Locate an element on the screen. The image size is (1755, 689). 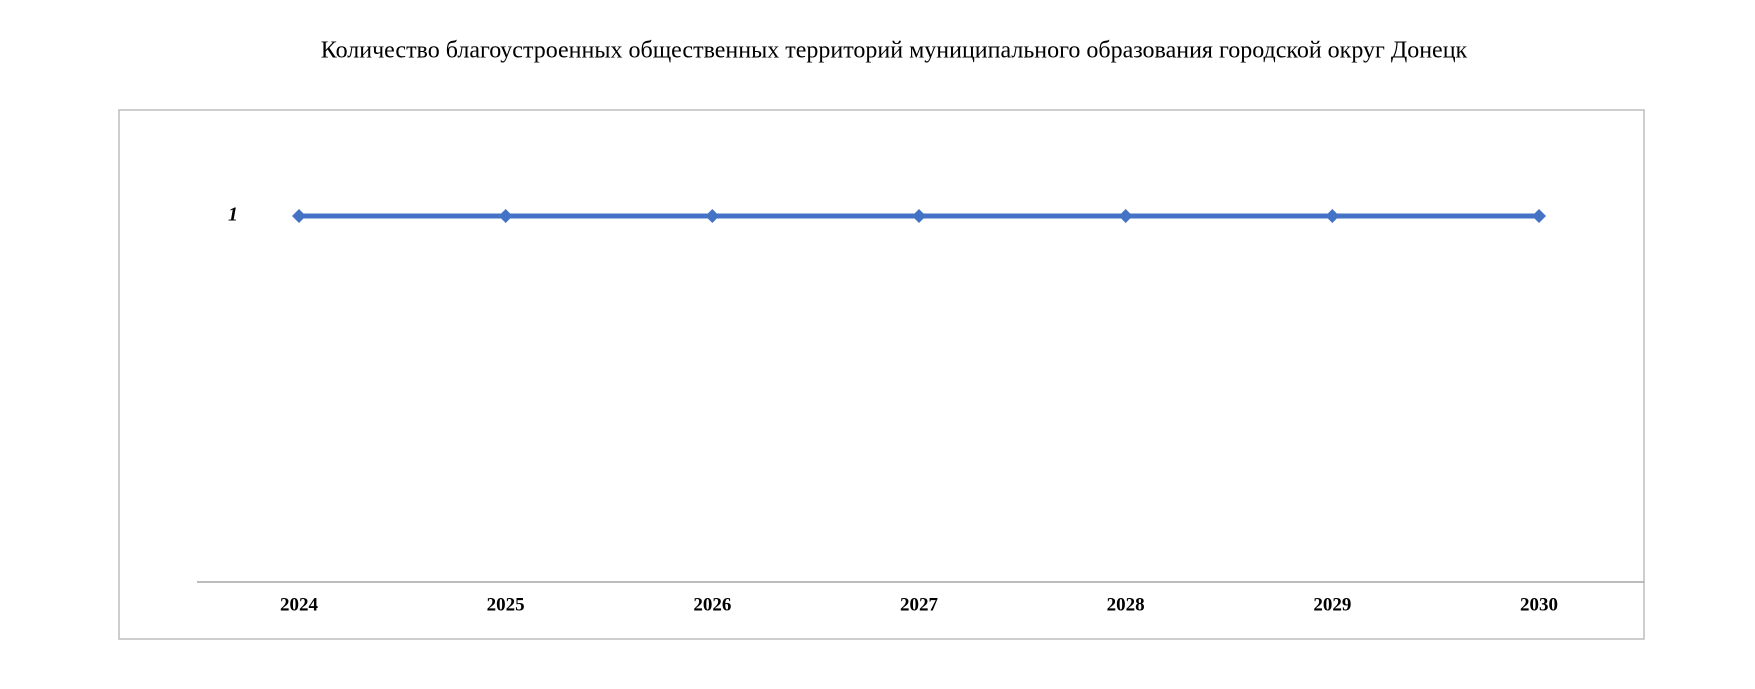
x-tick-label: 2026 is located at coordinates (712, 604).